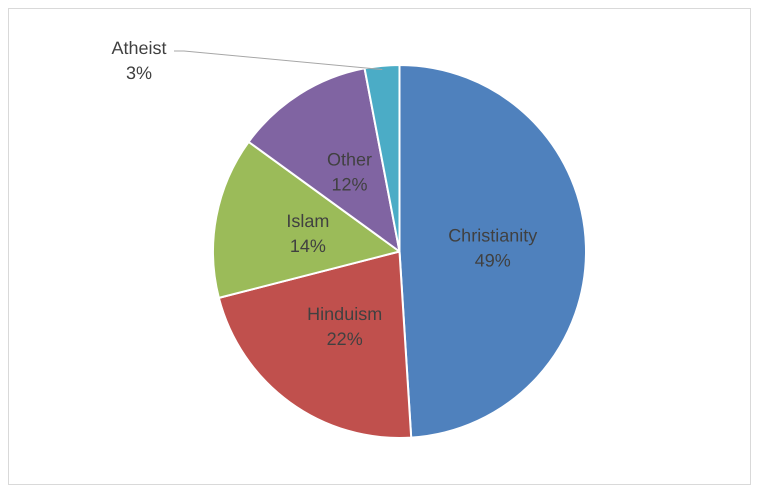 This screenshot has width=759, height=493. What do you see at coordinates (308, 220) in the screenshot?
I see `slice-label: Islam` at bounding box center [308, 220].